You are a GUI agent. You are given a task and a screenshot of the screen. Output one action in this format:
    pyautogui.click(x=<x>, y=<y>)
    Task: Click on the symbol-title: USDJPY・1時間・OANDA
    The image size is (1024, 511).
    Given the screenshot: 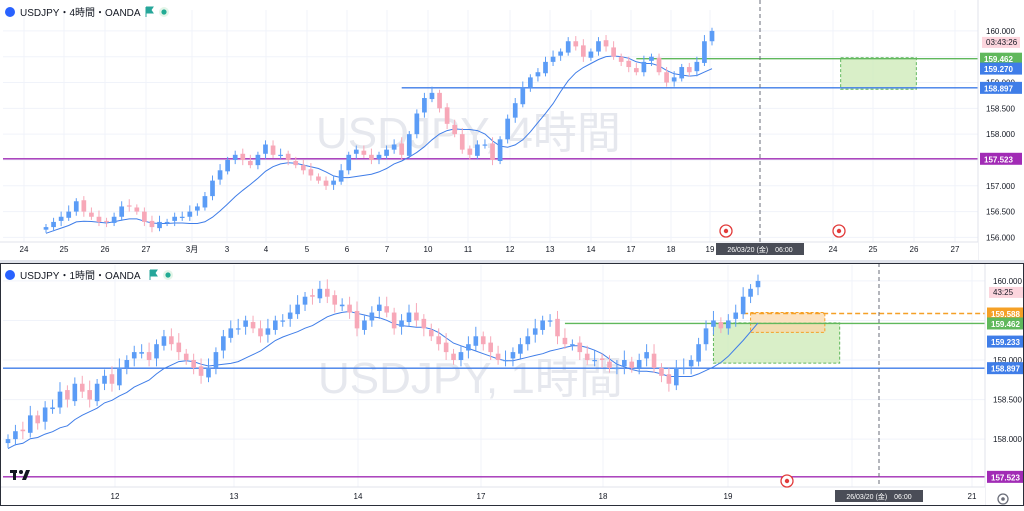 What is the action you would take?
    pyautogui.click(x=80, y=276)
    